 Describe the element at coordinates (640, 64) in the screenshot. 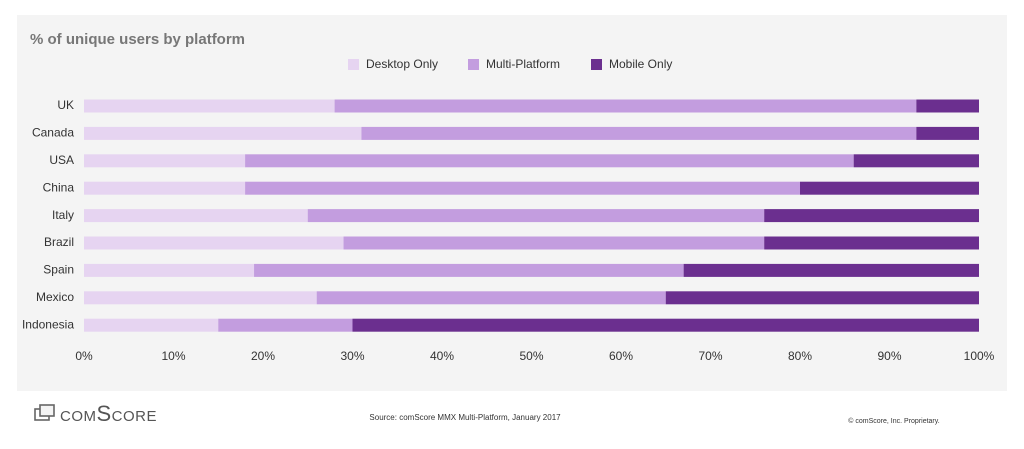

I see `legend-label: Mobile Only` at that location.